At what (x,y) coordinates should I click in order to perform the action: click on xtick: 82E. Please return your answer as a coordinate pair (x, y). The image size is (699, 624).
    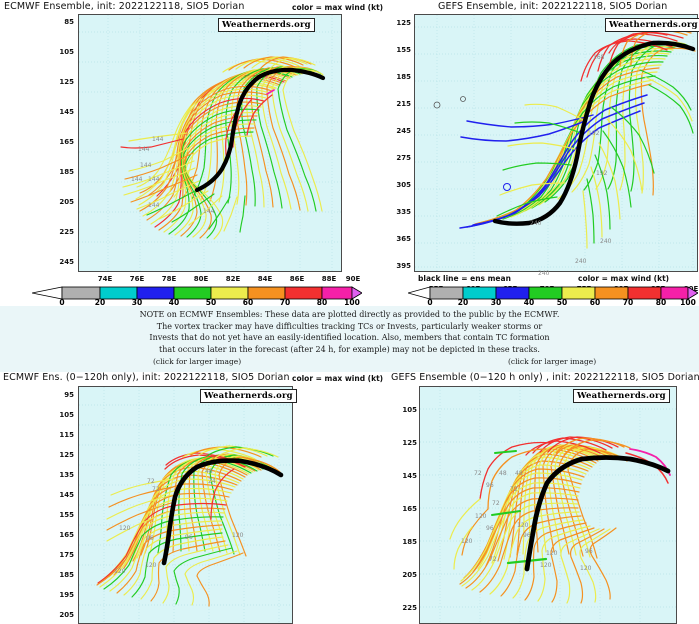
    Looking at the image, I should click on (233, 279).